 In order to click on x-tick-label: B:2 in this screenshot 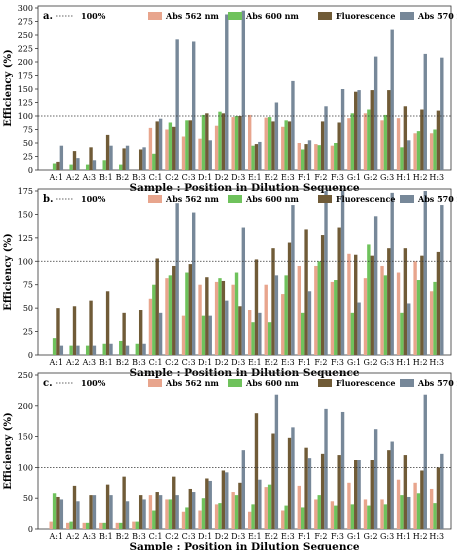, I will do `click(123, 536)`.